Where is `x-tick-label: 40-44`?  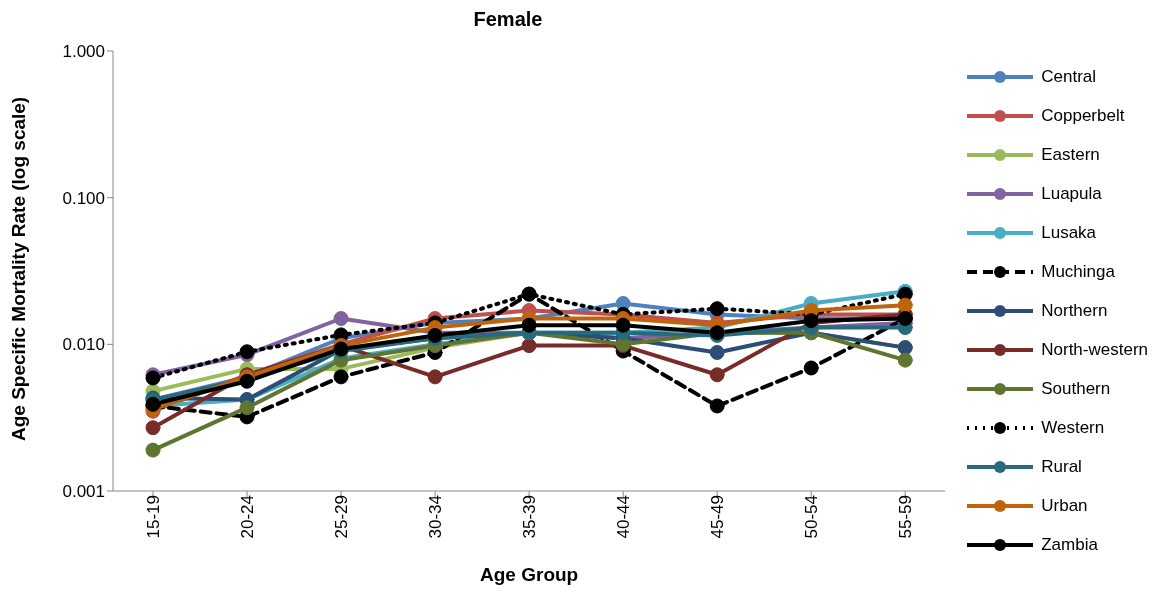 x-tick-label: 40-44 is located at coordinates (624, 517).